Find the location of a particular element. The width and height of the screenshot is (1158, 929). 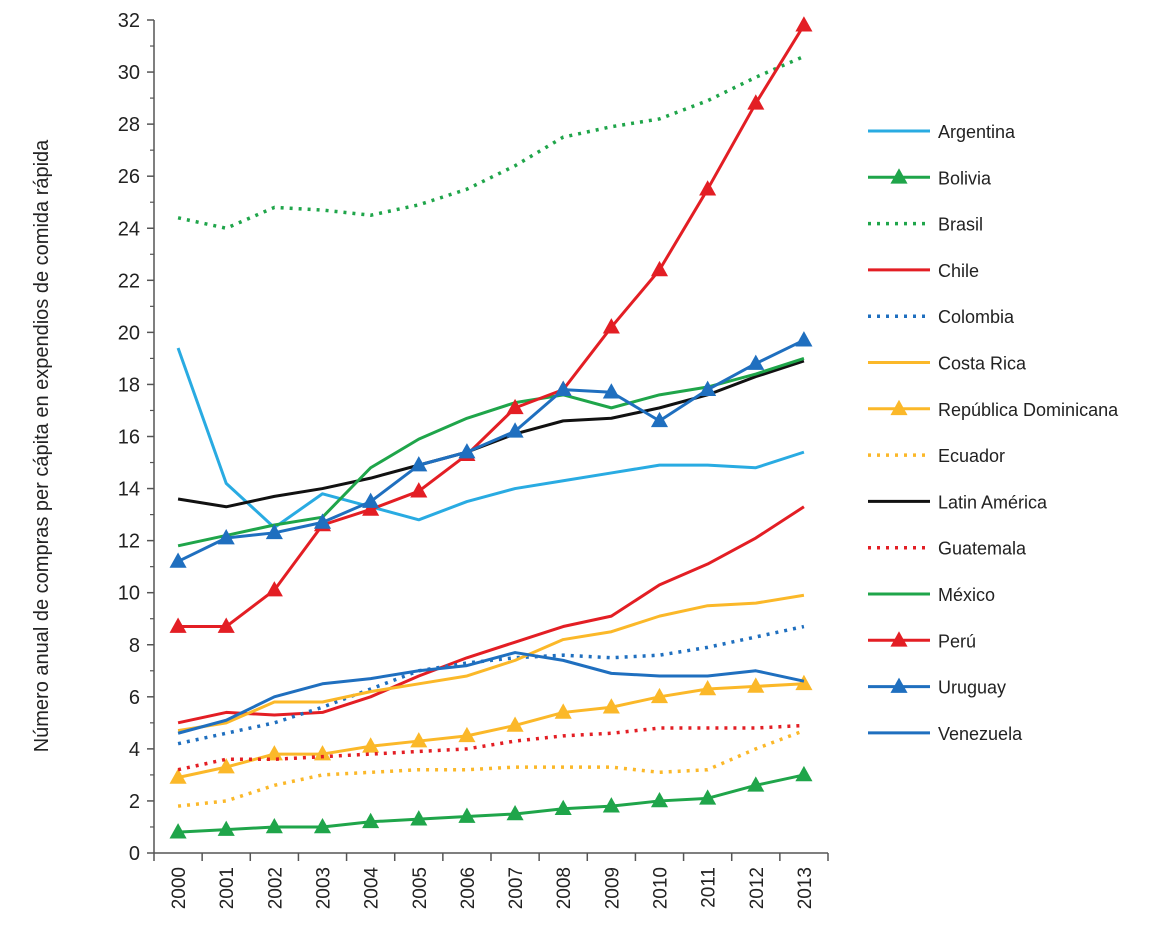

series-uruguay is located at coordinates (491, 449).